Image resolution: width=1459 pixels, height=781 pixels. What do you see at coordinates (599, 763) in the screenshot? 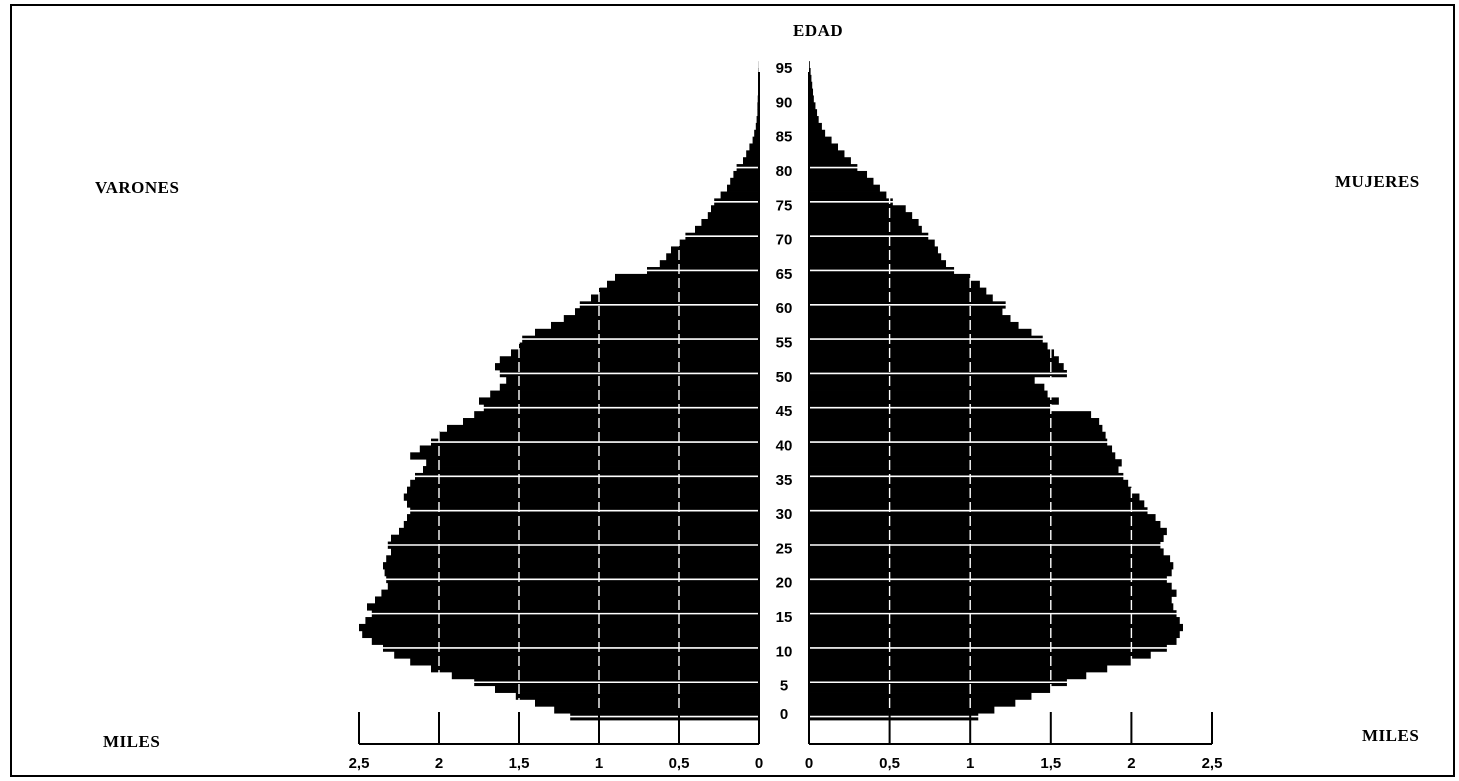
I see `x-tick-label-male-3: 1` at bounding box center [599, 763].